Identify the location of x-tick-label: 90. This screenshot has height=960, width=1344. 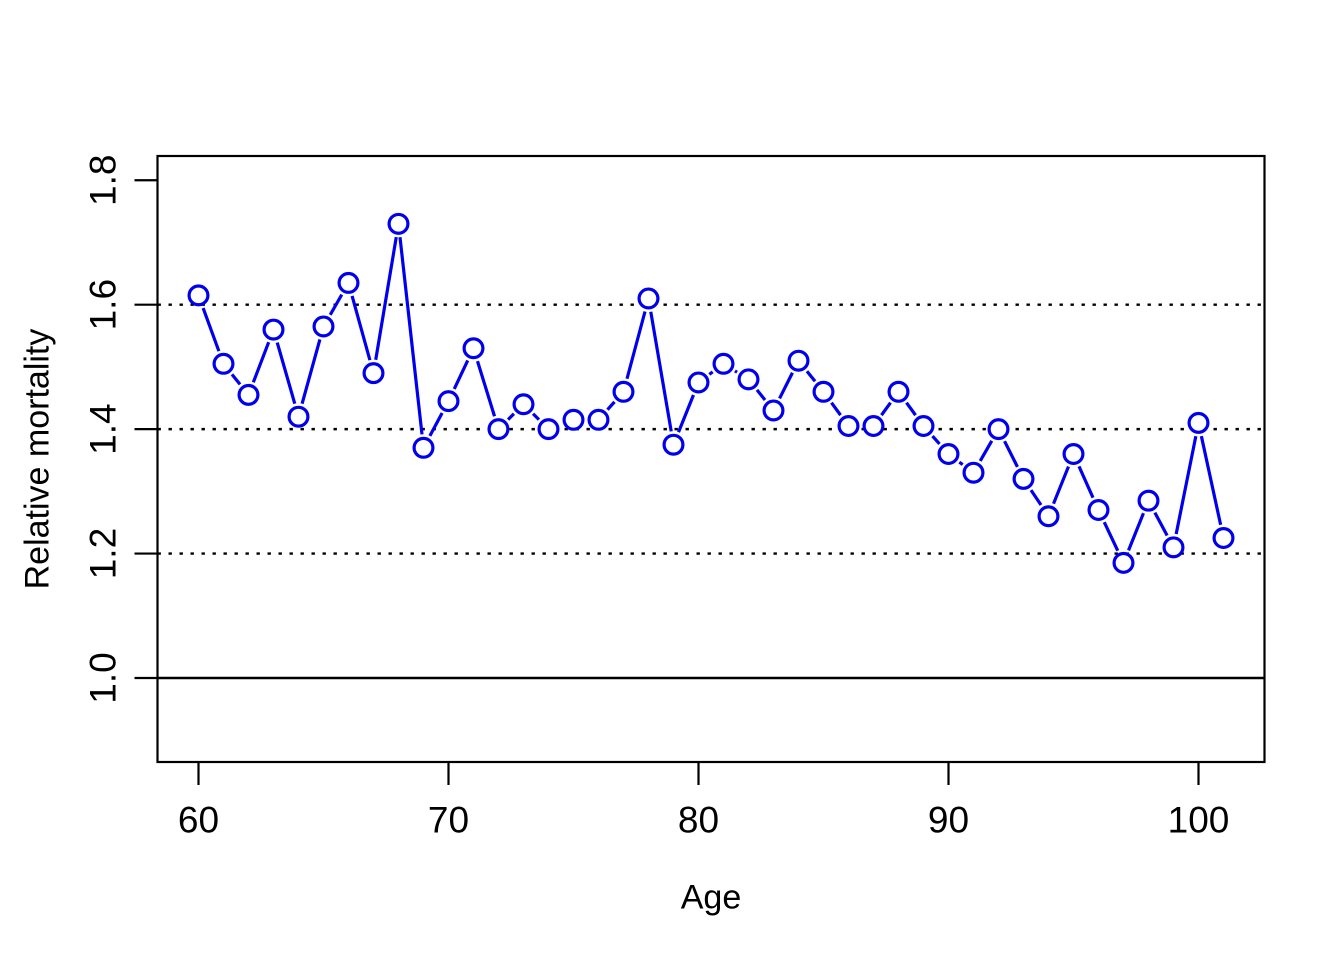
(948, 820).